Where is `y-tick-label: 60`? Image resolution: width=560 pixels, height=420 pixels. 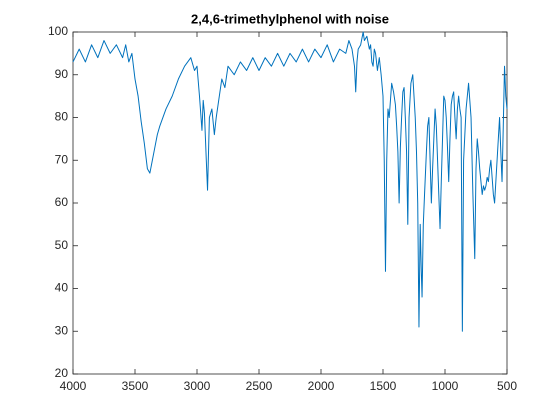 y-tick-label: 60 is located at coordinates (62, 202).